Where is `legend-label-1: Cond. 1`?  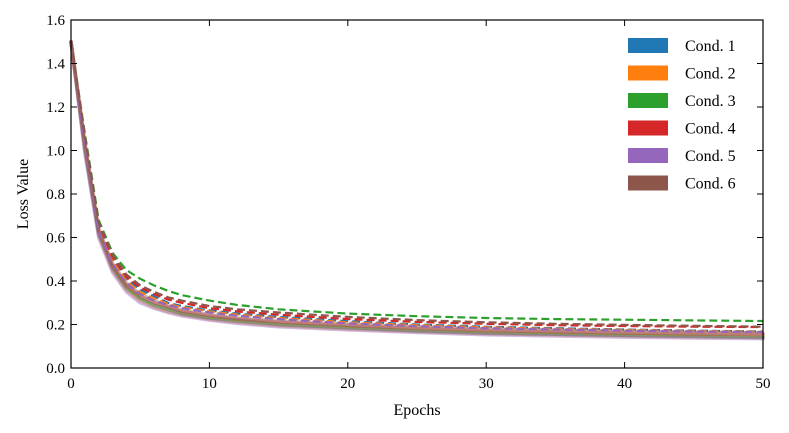 legend-label-1: Cond. 1 is located at coordinates (710, 46).